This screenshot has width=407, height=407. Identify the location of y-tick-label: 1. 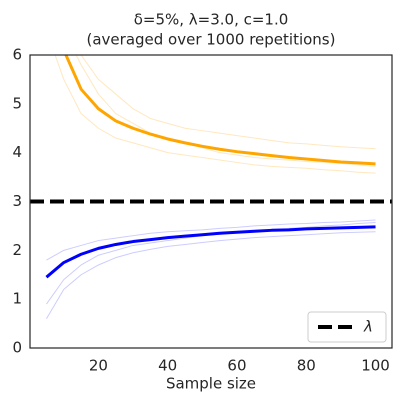
(17, 299).